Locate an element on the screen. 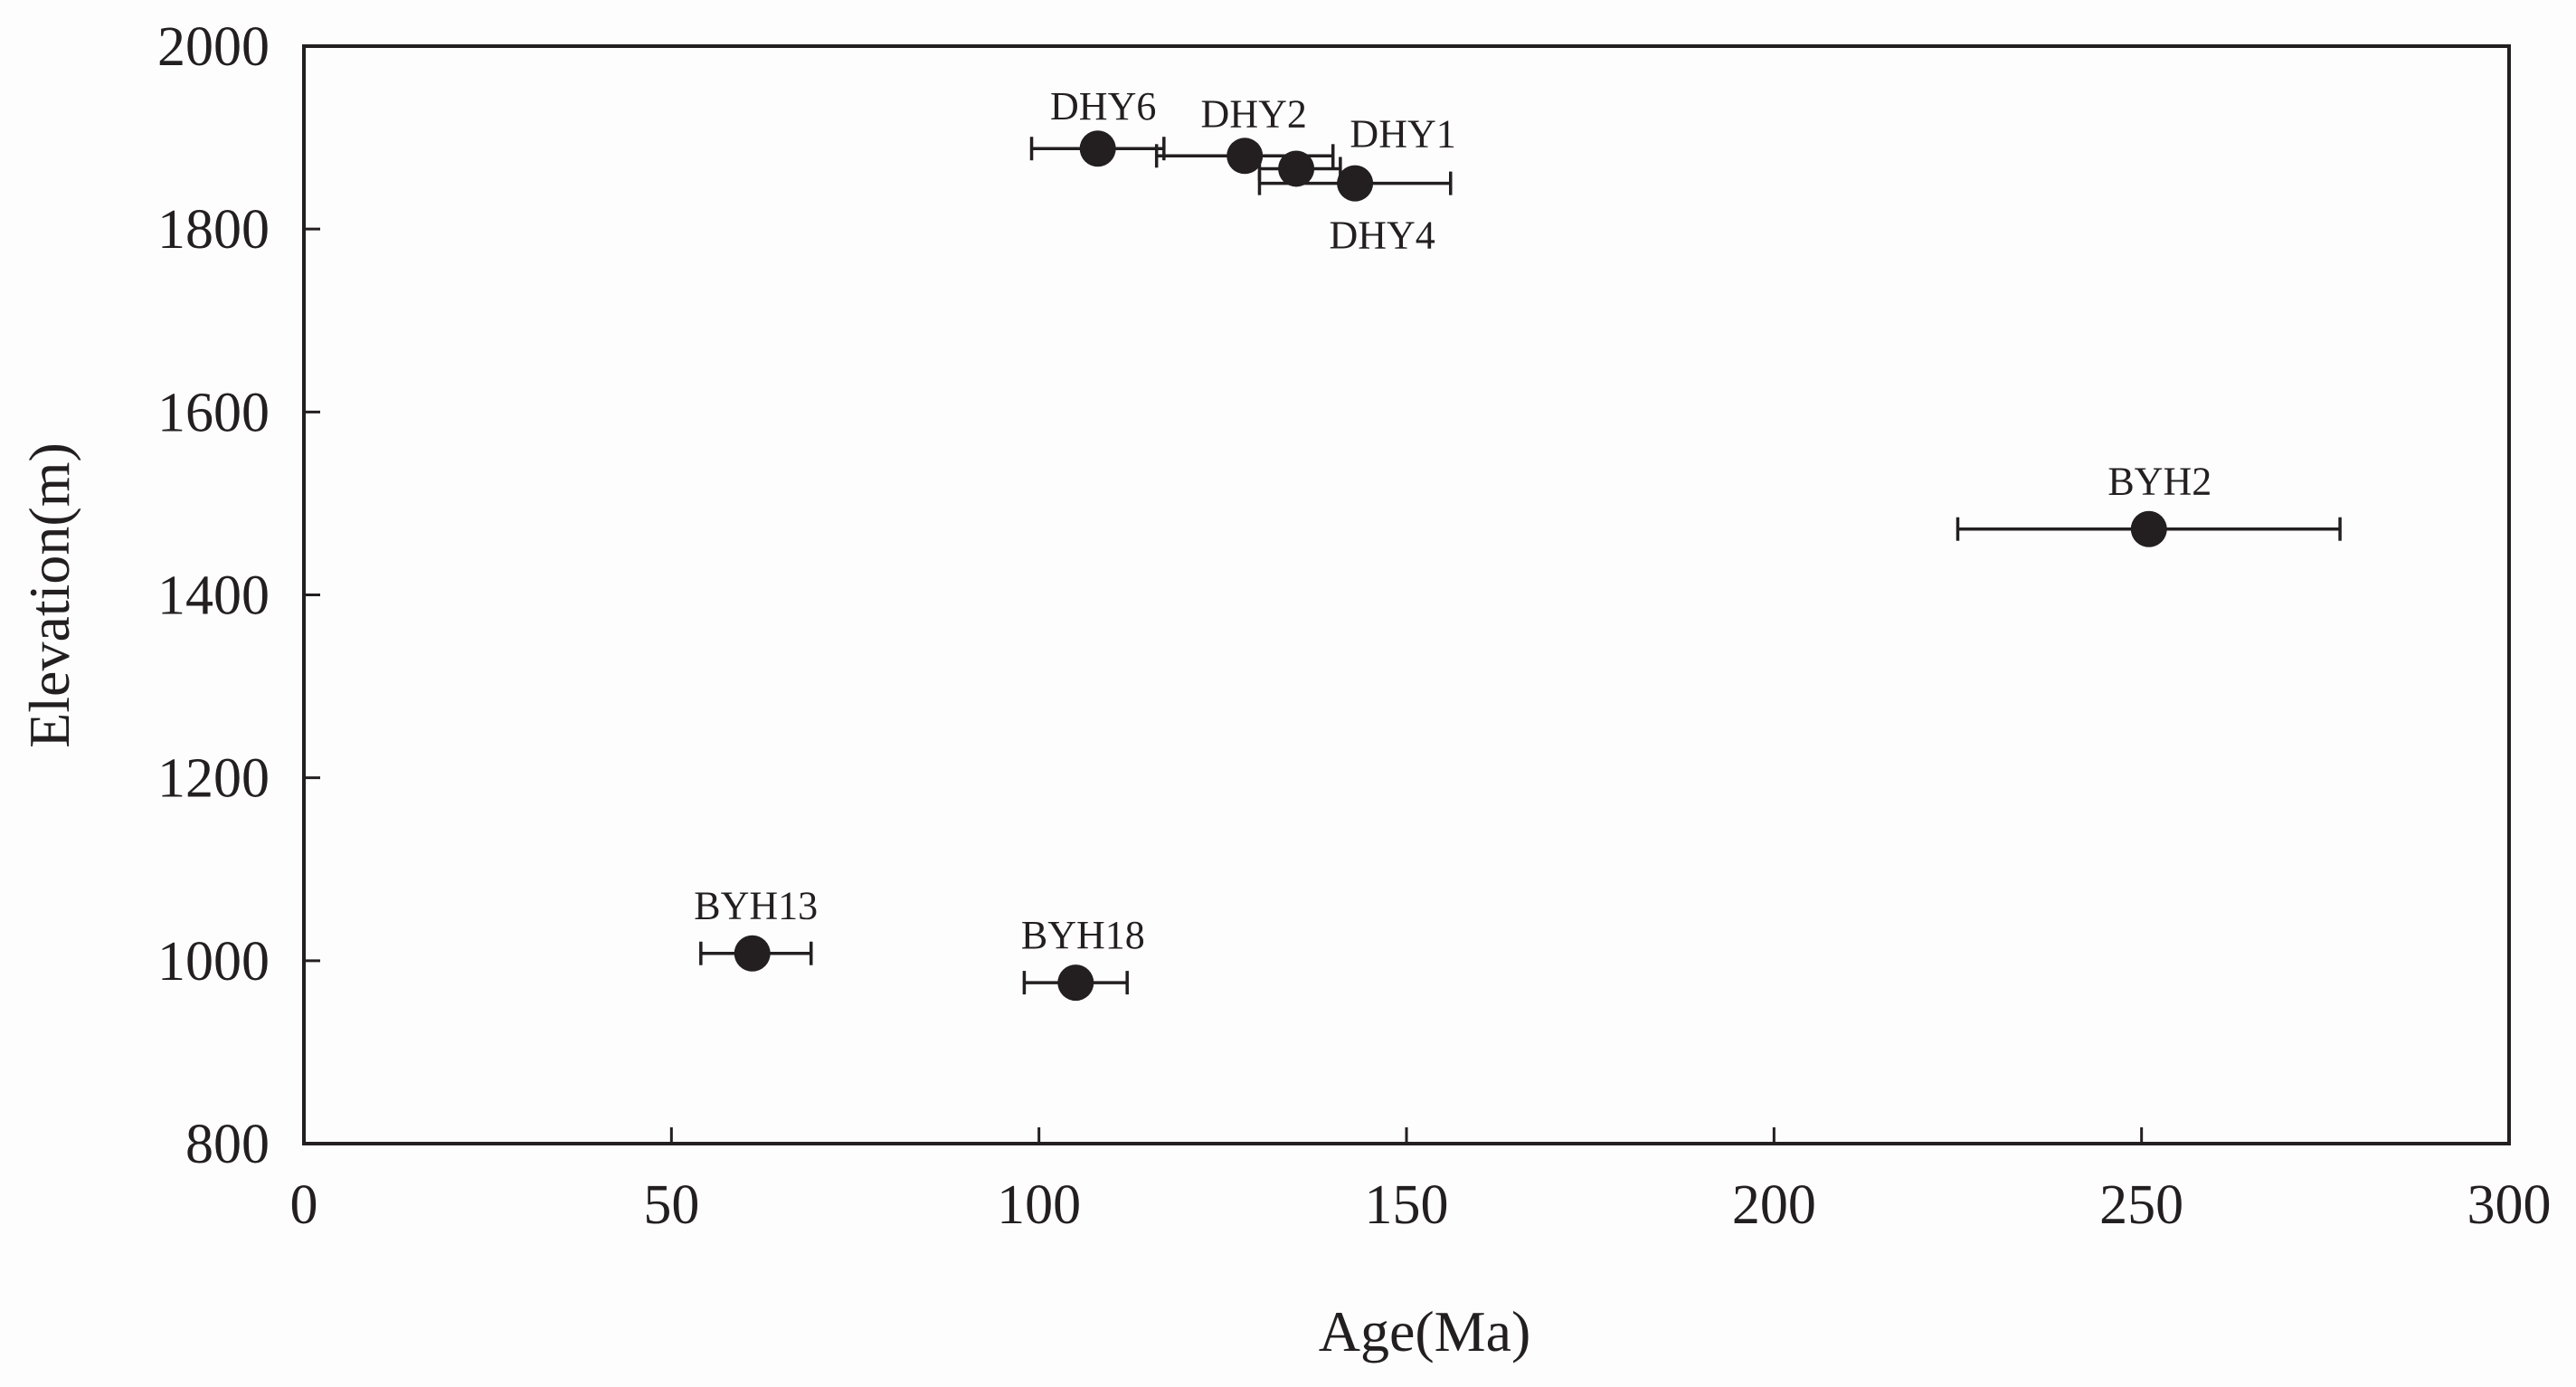 This screenshot has width=2576, height=1387. x-tick-label: 250 is located at coordinates (2141, 1205).